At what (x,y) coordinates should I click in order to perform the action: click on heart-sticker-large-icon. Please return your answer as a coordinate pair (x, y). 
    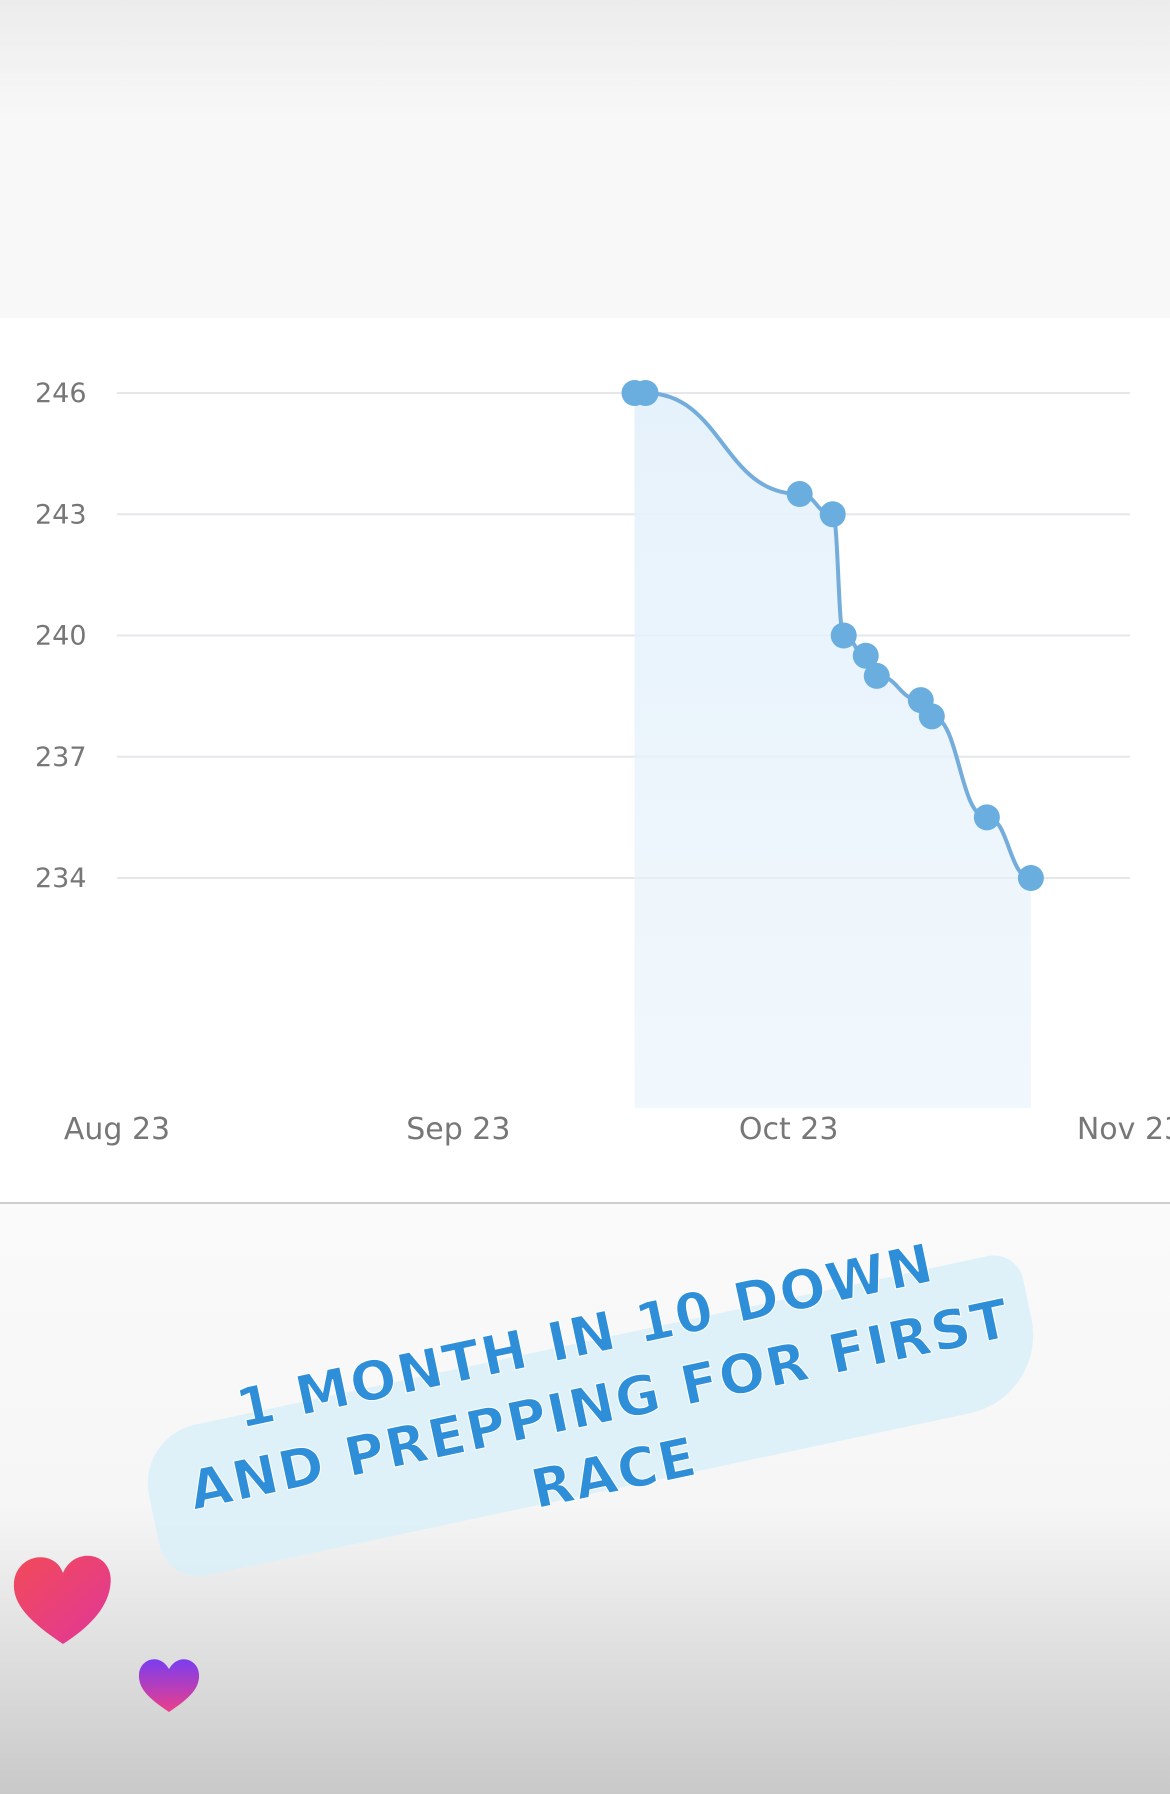
    Looking at the image, I should click on (62, 1599).